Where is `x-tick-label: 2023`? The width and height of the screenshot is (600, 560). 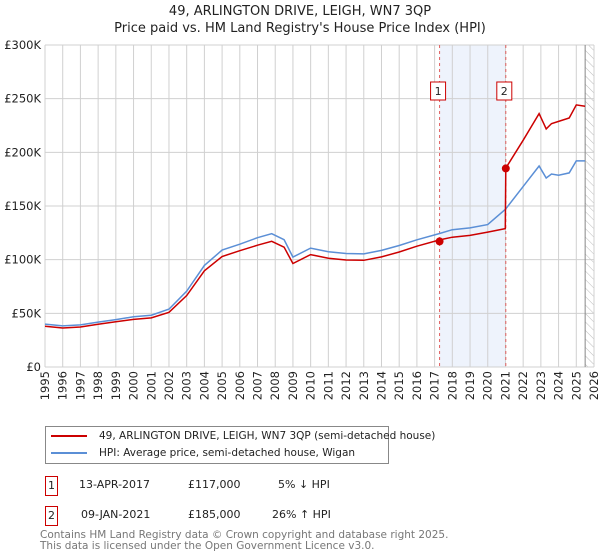 x-tick-label: 2023 is located at coordinates (541, 385).